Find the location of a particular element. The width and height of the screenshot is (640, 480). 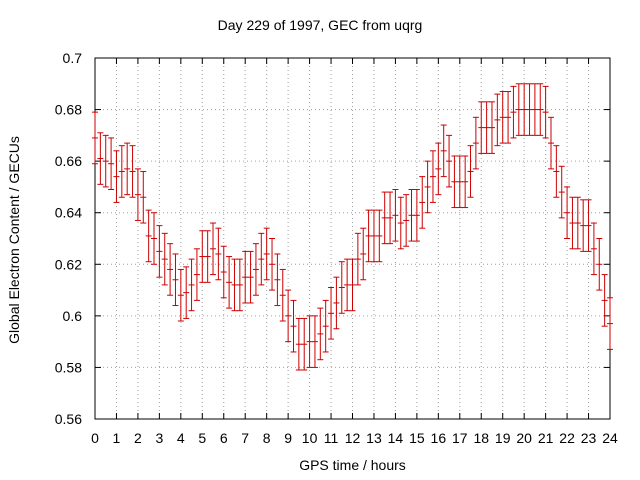

y-tick-label: 0.64 is located at coordinates (68, 213).